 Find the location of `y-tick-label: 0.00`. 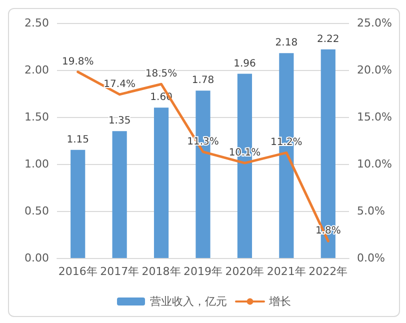

y-tick-label: 0.00 is located at coordinates (36, 258).